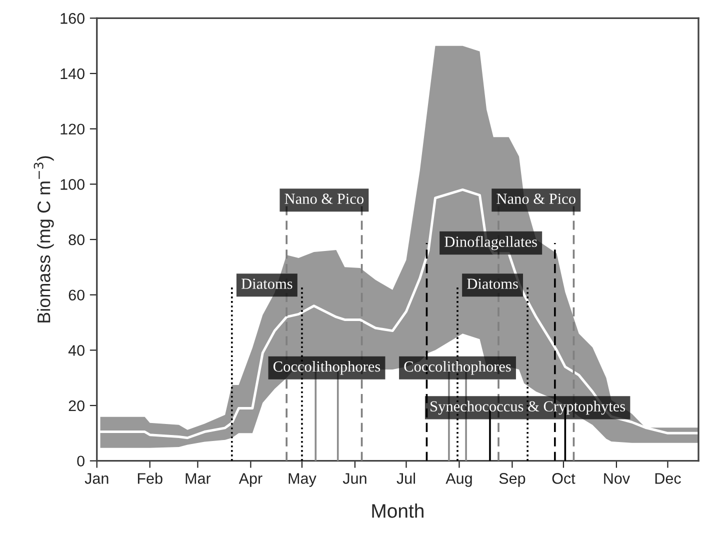  What do you see at coordinates (198, 478) in the screenshot?
I see `x-tick-label: Mar` at bounding box center [198, 478].